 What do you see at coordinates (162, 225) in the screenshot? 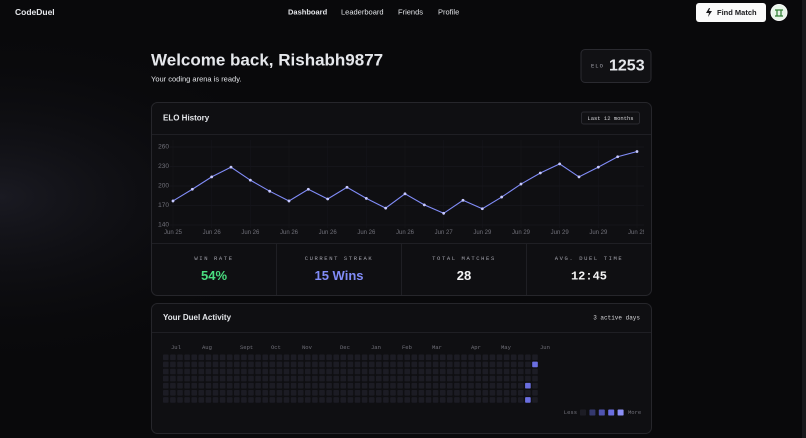
I see `y-tick-label: 1140` at bounding box center [162, 225].